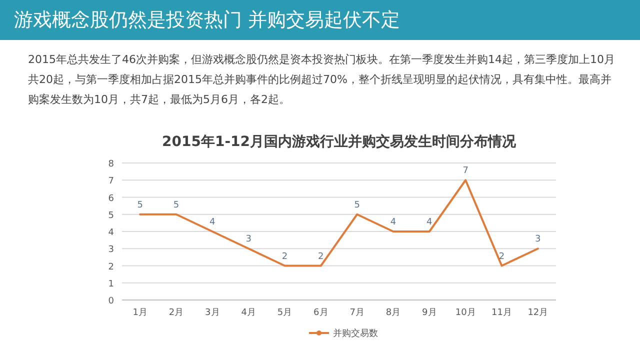  I want to click on x-tick-label: 12月, so click(538, 313).